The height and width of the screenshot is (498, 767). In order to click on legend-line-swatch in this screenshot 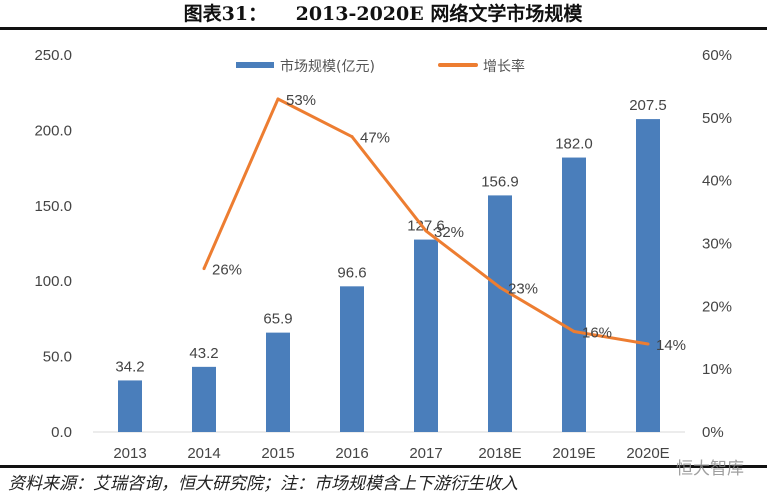, I will do `click(458, 65)`.